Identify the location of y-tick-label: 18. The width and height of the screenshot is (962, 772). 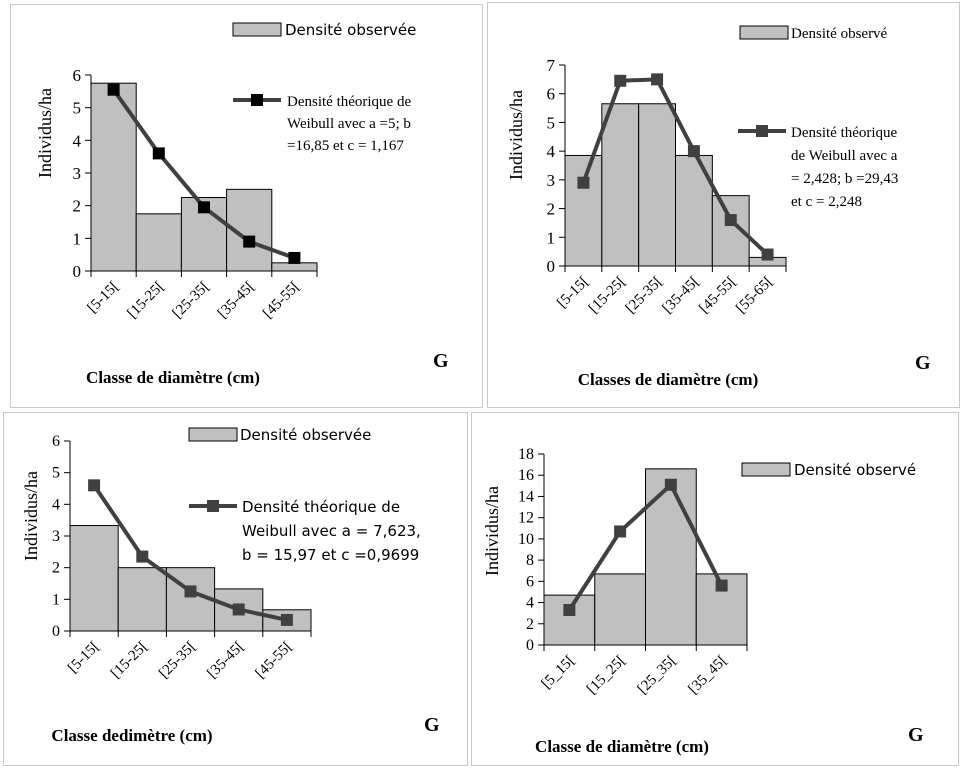
(526, 454).